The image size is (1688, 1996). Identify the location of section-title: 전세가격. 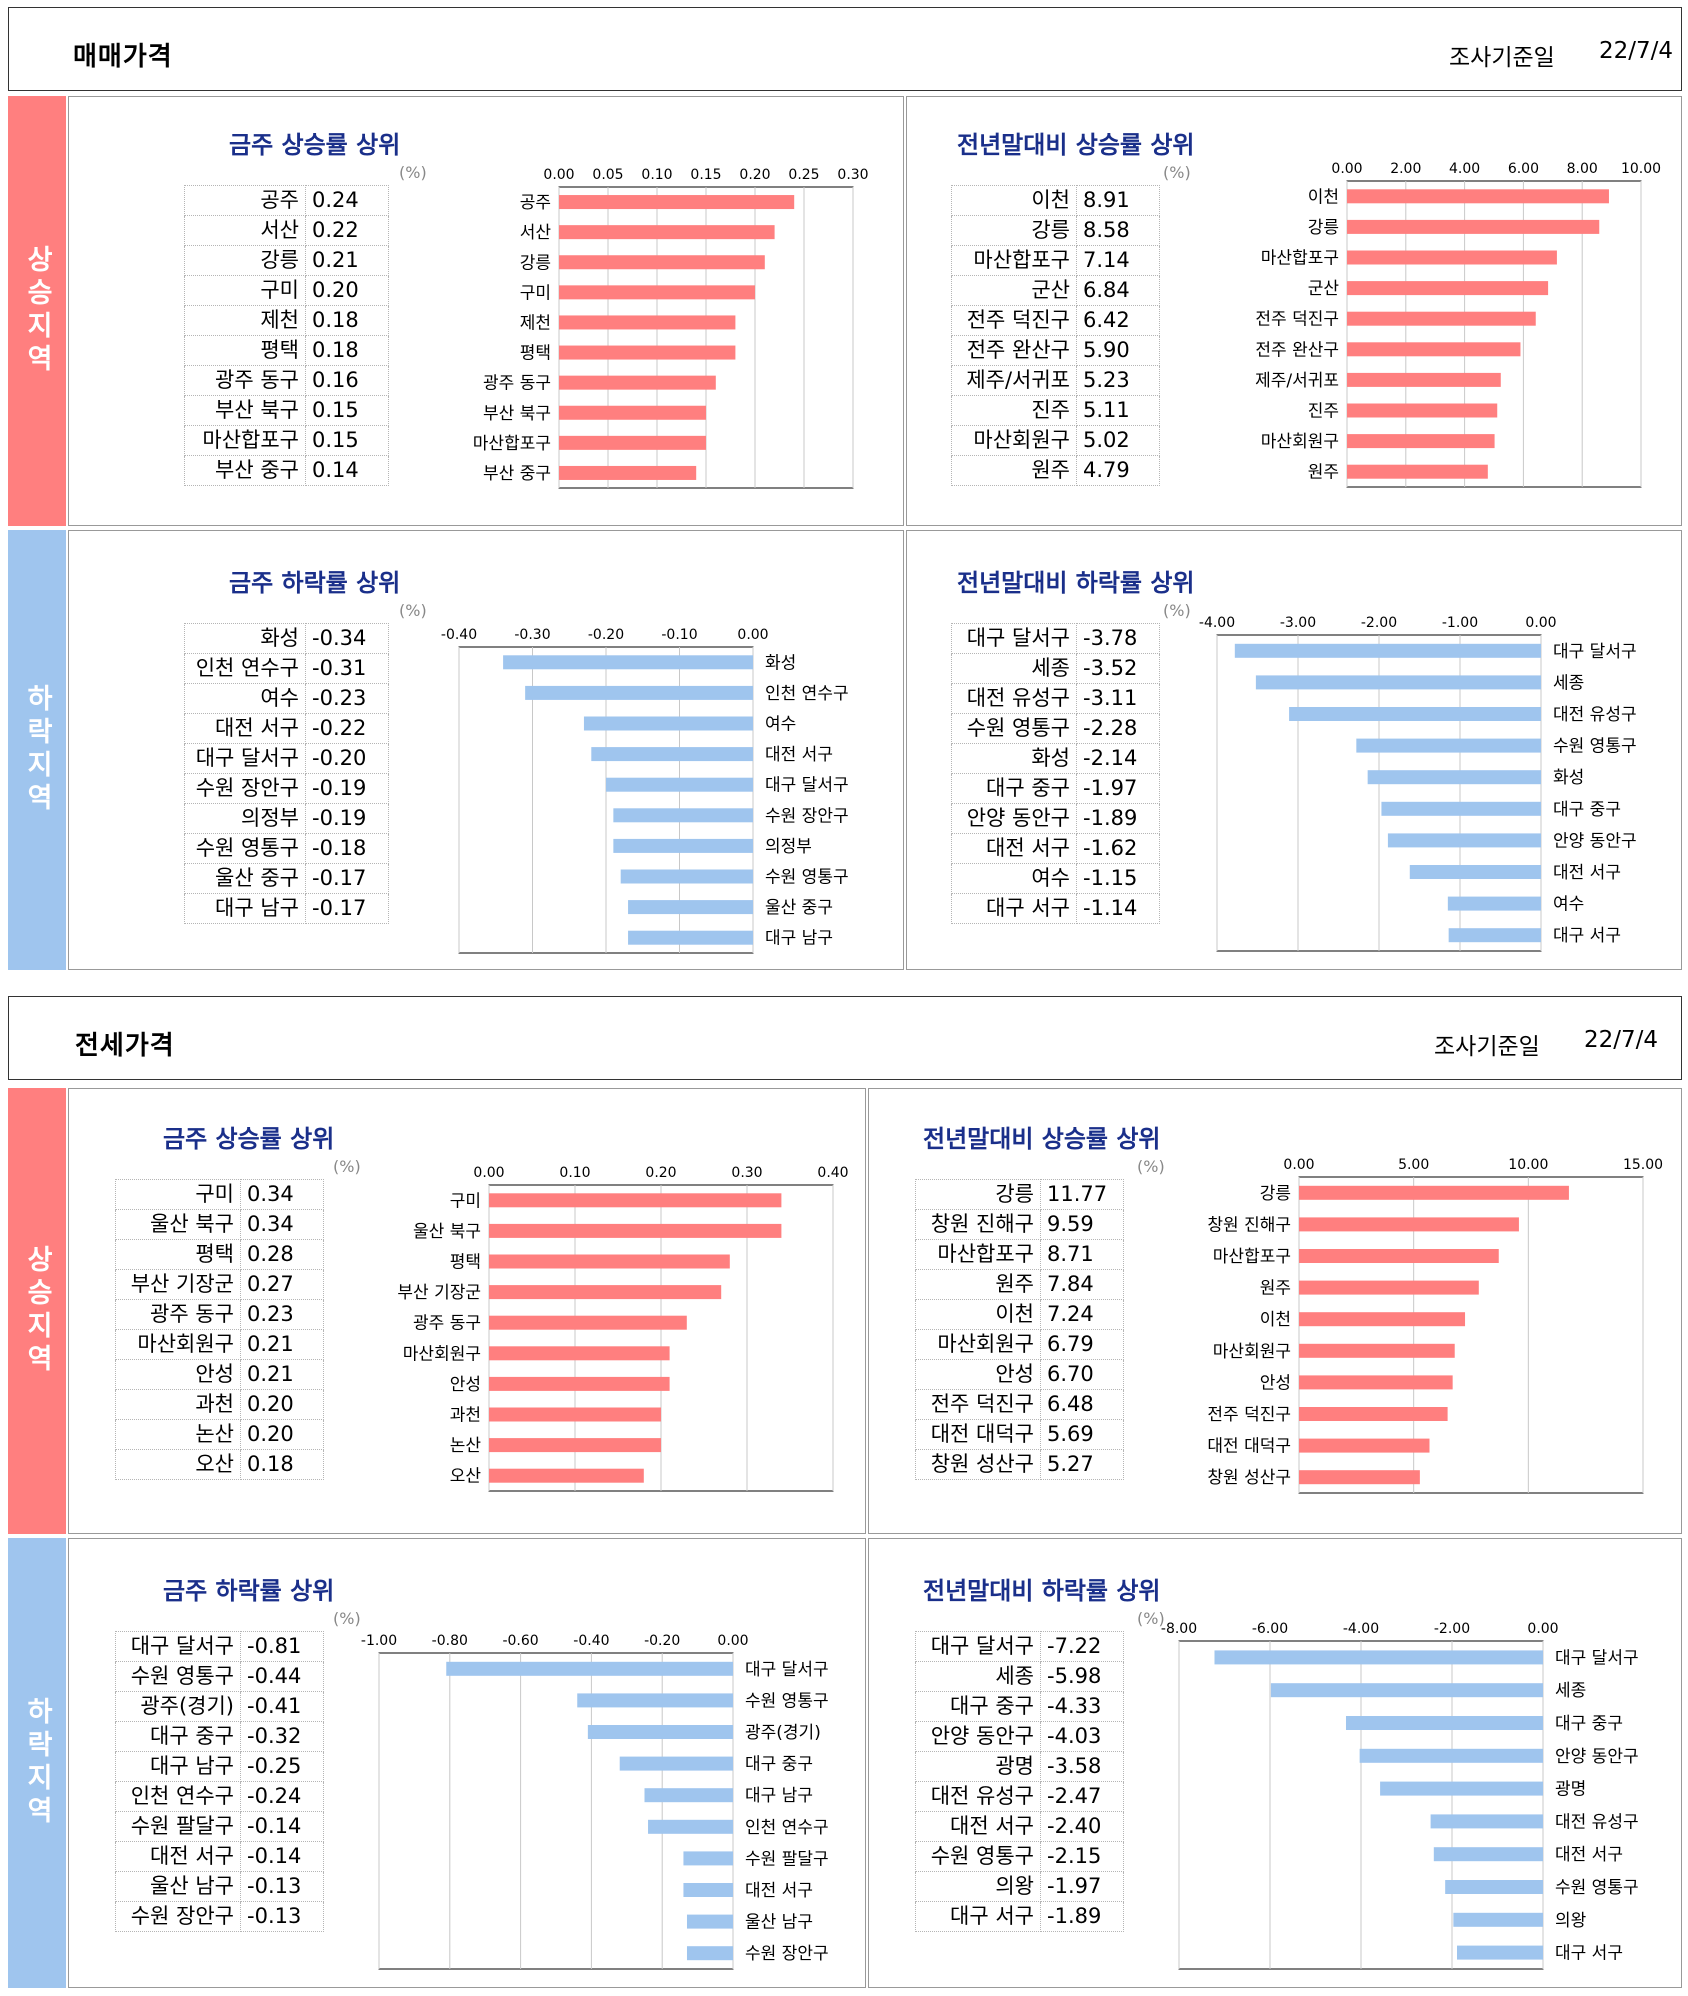
(125, 1046).